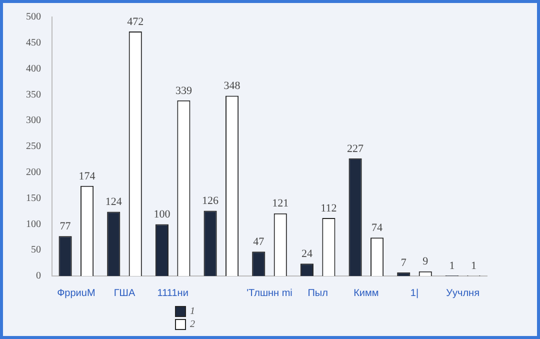 The image size is (540, 339). Describe the element at coordinates (66, 226) in the screenshot. I see `data-label: 77` at that location.